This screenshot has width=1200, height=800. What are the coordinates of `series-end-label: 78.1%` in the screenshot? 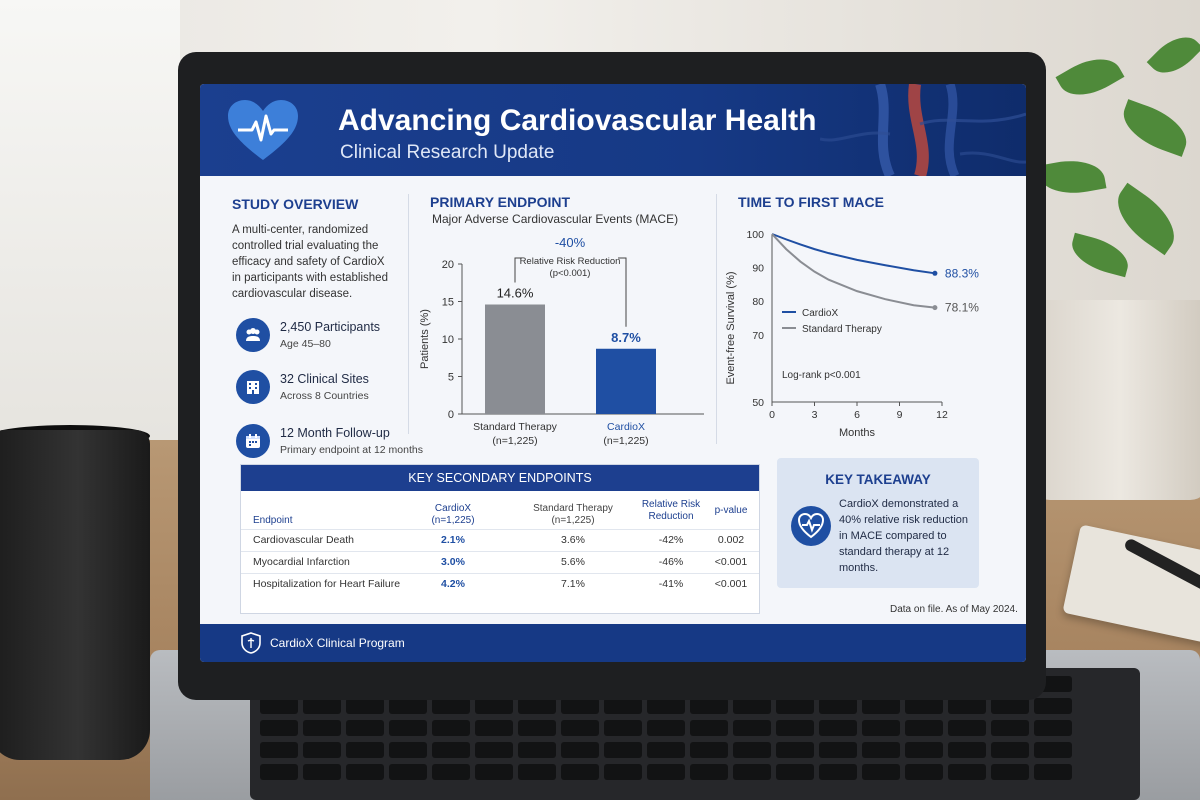 It's located at (962, 308).